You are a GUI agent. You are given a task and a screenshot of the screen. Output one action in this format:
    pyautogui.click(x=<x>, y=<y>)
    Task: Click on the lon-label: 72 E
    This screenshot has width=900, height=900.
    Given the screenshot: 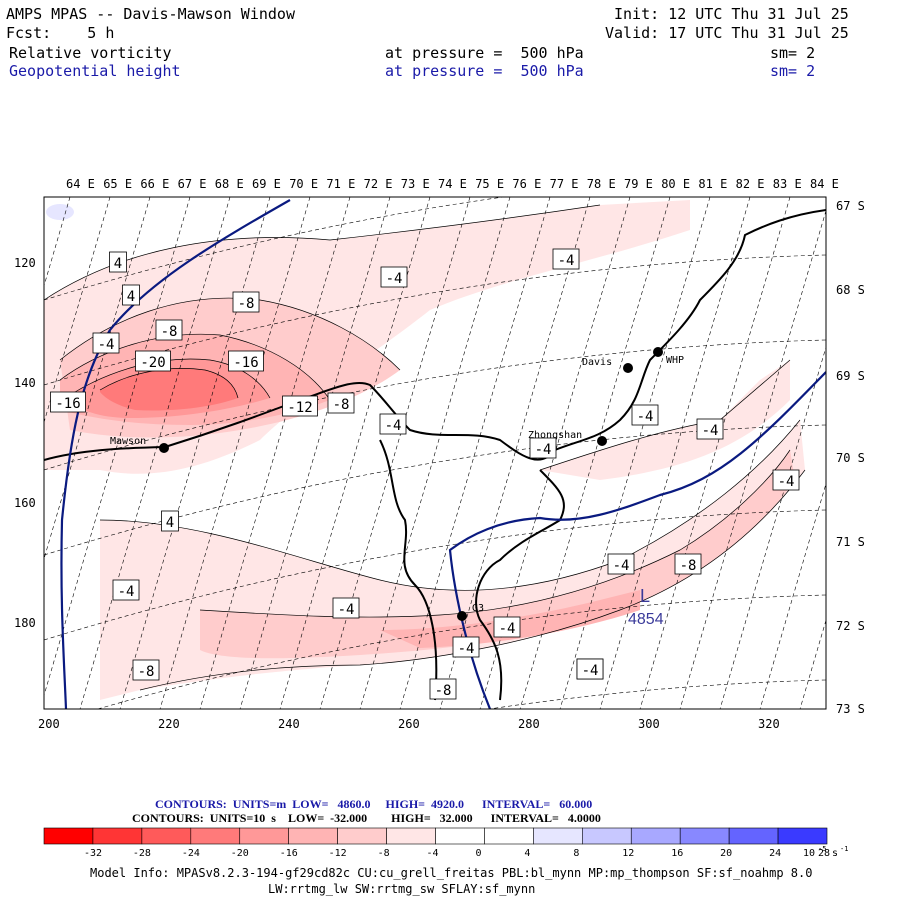 What is the action you would take?
    pyautogui.click(x=378, y=184)
    